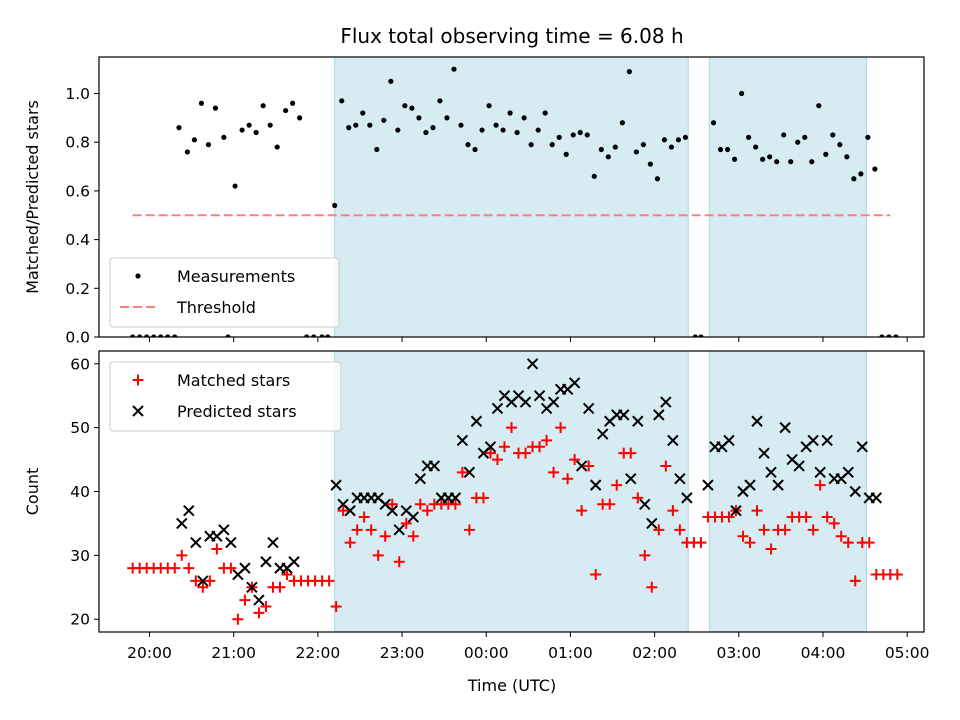  What do you see at coordinates (823, 653) in the screenshot?
I see `x-tick-label: 04:00` at bounding box center [823, 653].